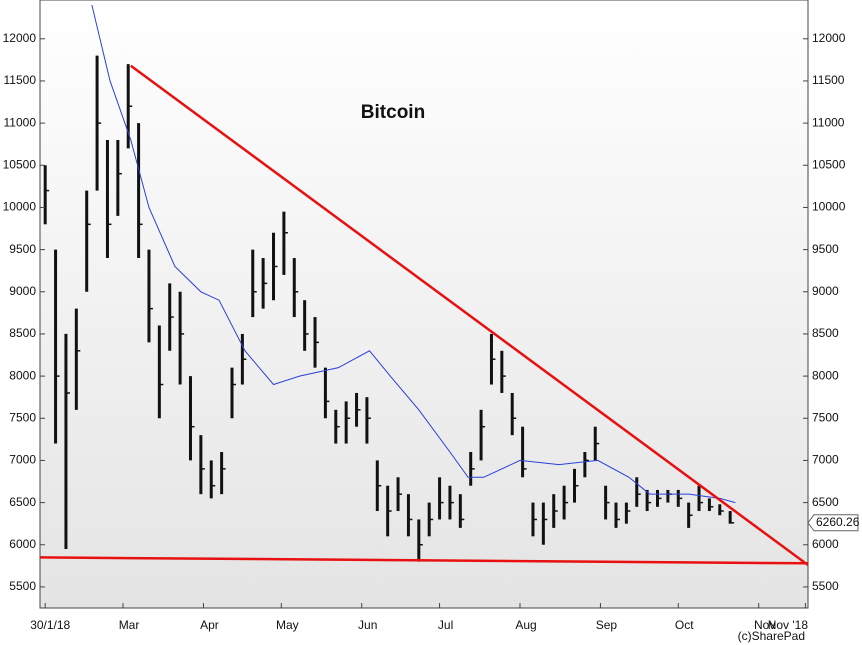 This screenshot has width=862, height=645. Describe the element at coordinates (22, 417) in the screenshot. I see `y-tick-label: 7500` at that location.